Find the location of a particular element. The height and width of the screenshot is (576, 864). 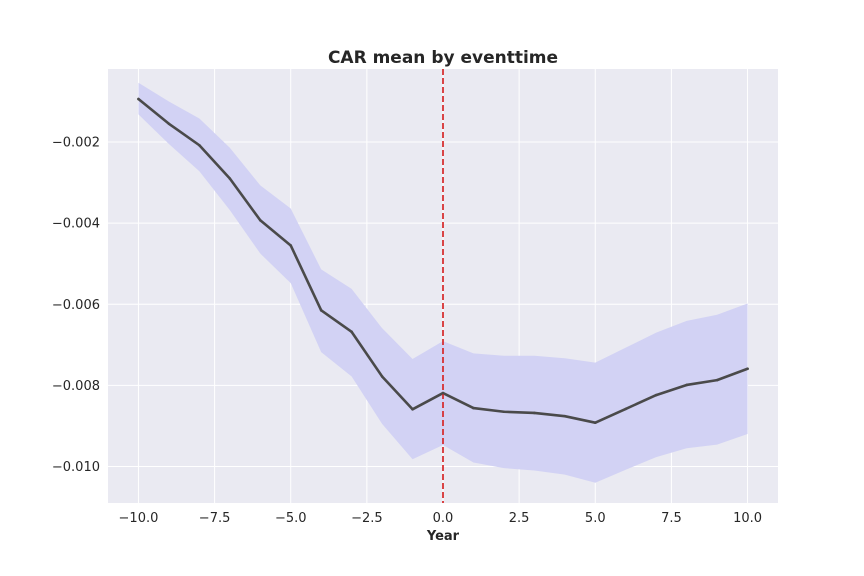

chart-title: CAR mean by eventtime is located at coordinates (443, 58).